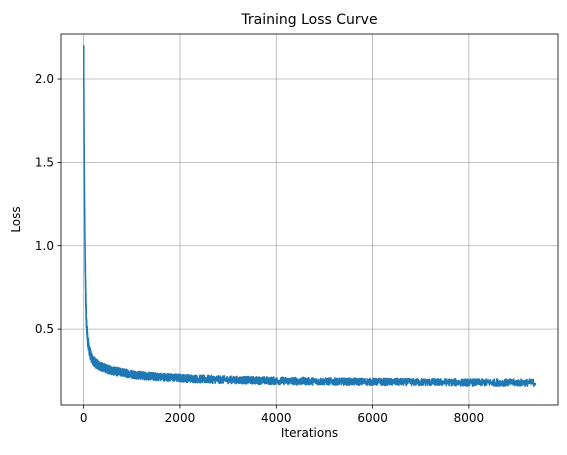 The height and width of the screenshot is (455, 567). Describe the element at coordinates (469, 418) in the screenshot. I see `x-tick-label: 8000` at that location.